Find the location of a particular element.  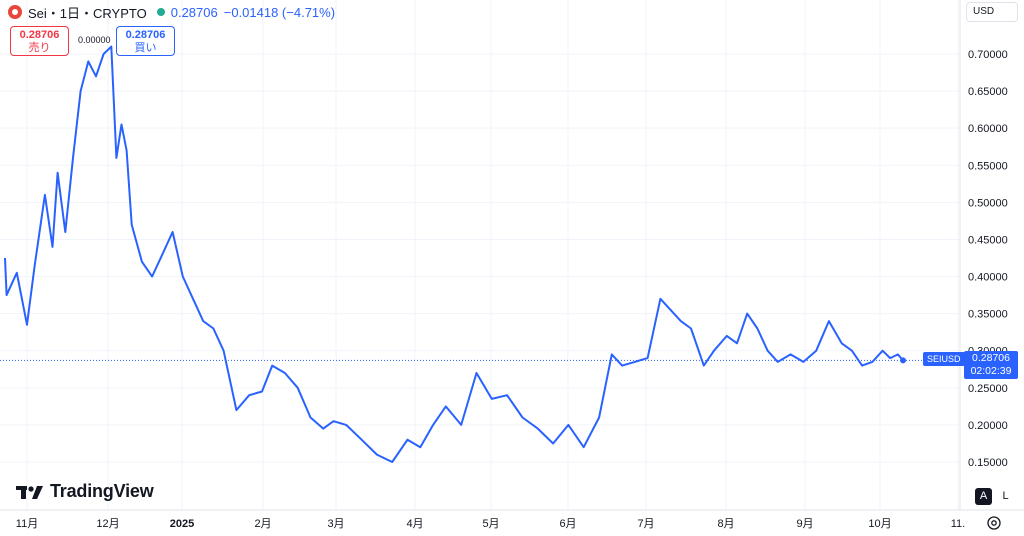

x-tick-label: 7月 is located at coordinates (645, 524).